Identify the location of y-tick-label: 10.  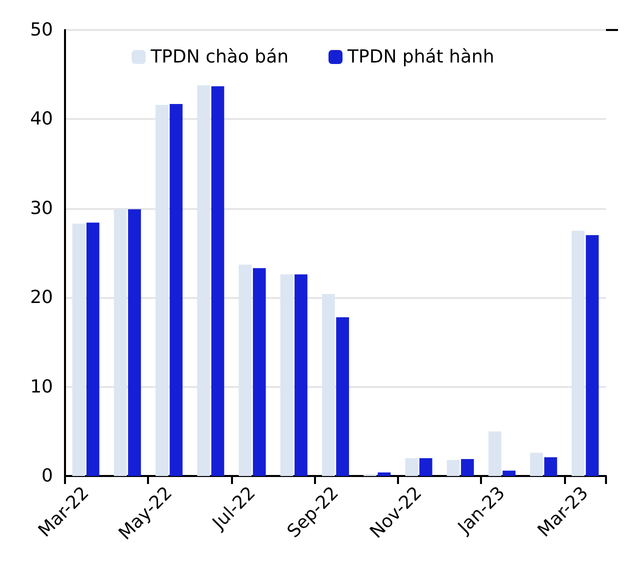
(41, 387).